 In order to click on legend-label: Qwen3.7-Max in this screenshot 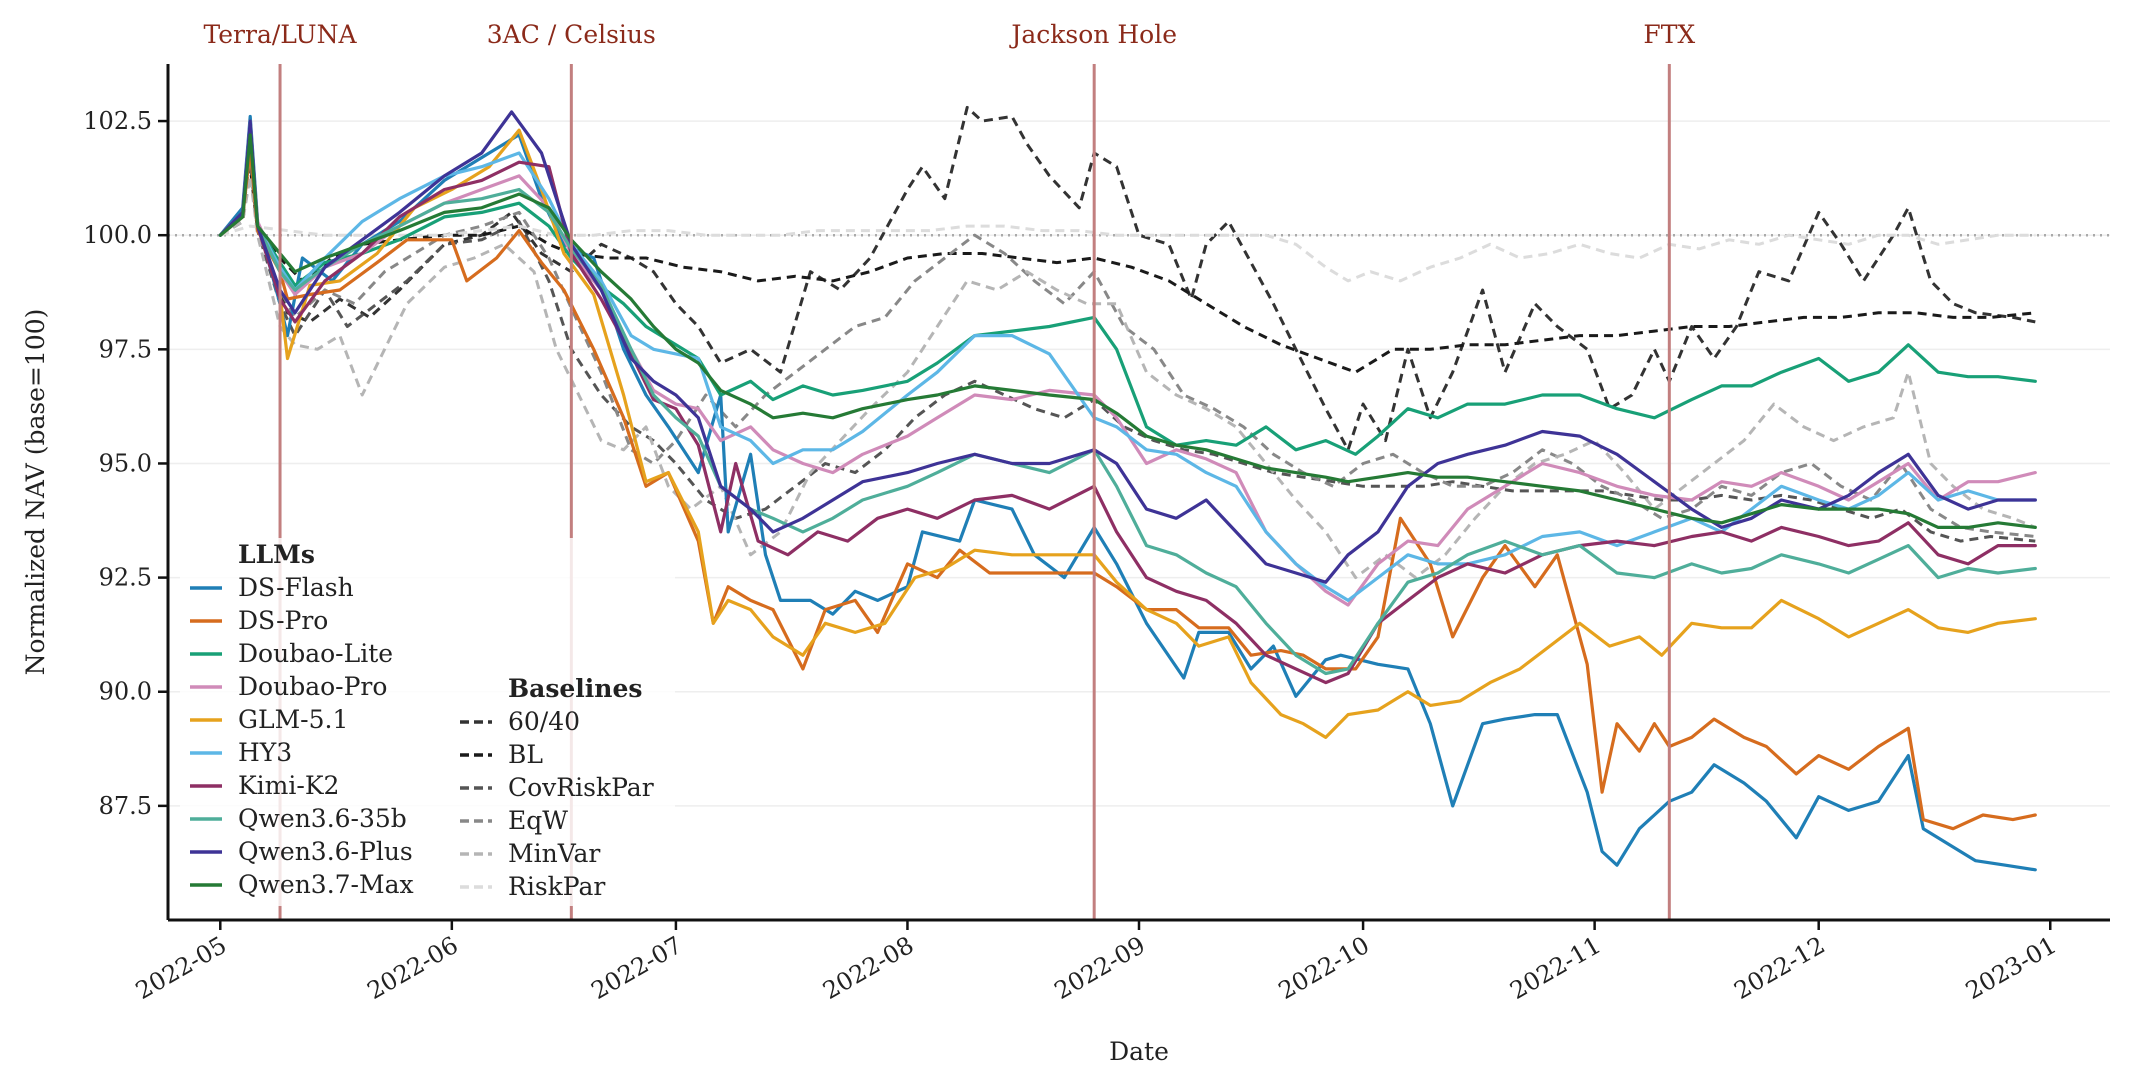, I will do `click(326, 884)`.